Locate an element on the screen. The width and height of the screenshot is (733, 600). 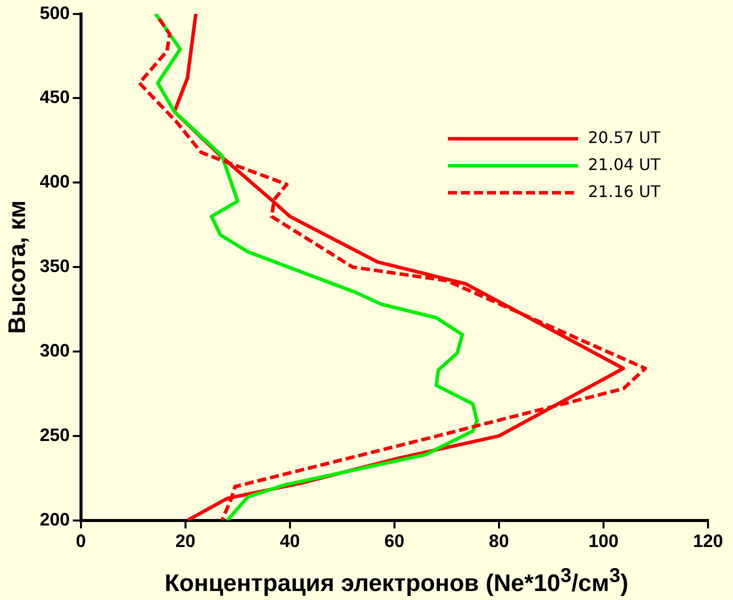
x-tick-label: 80 is located at coordinates (498, 541).